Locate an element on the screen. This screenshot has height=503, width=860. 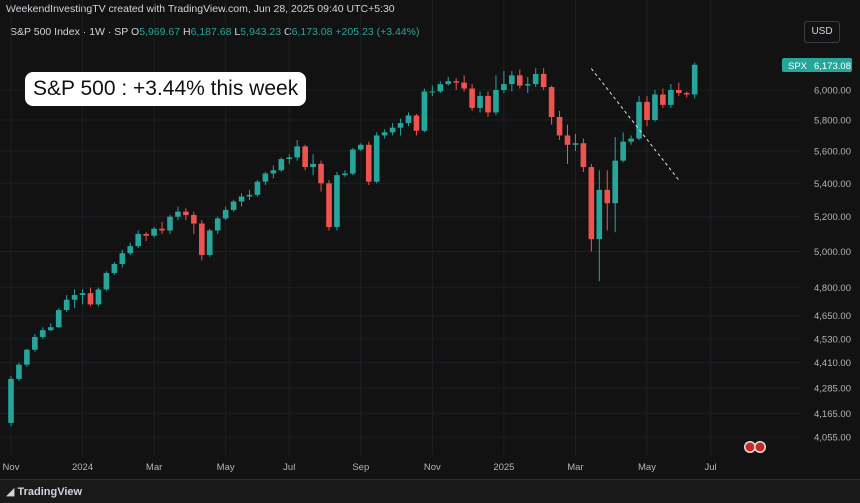
x-tick-label: Jul is located at coordinates (289, 467).